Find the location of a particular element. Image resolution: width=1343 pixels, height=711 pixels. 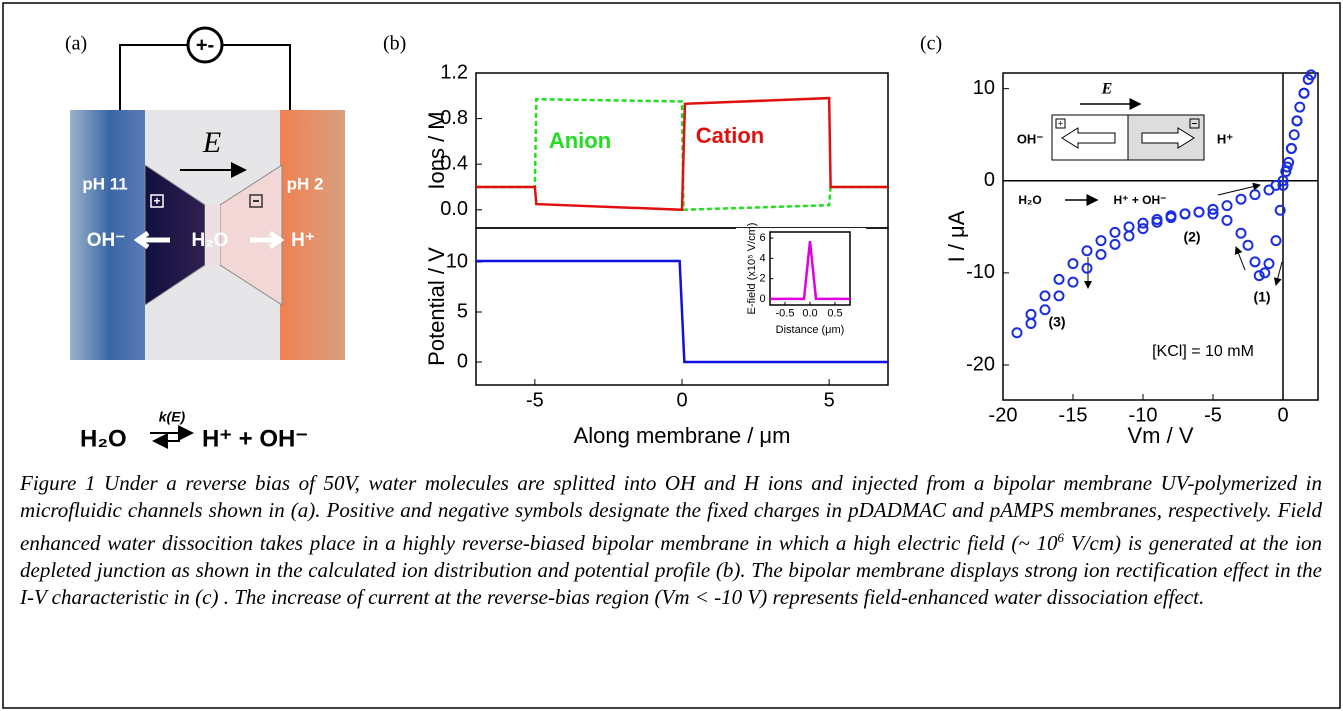

annotation: E is located at coordinates (1107, 89).